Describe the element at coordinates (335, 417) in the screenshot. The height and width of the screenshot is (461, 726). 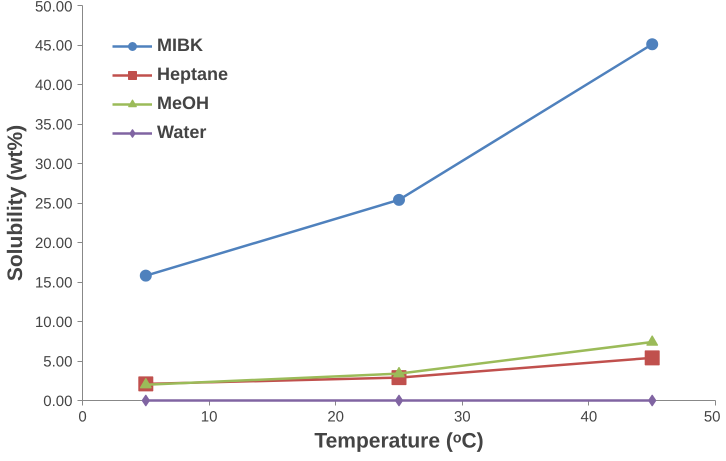
I see `x-tick-label: 20` at that location.